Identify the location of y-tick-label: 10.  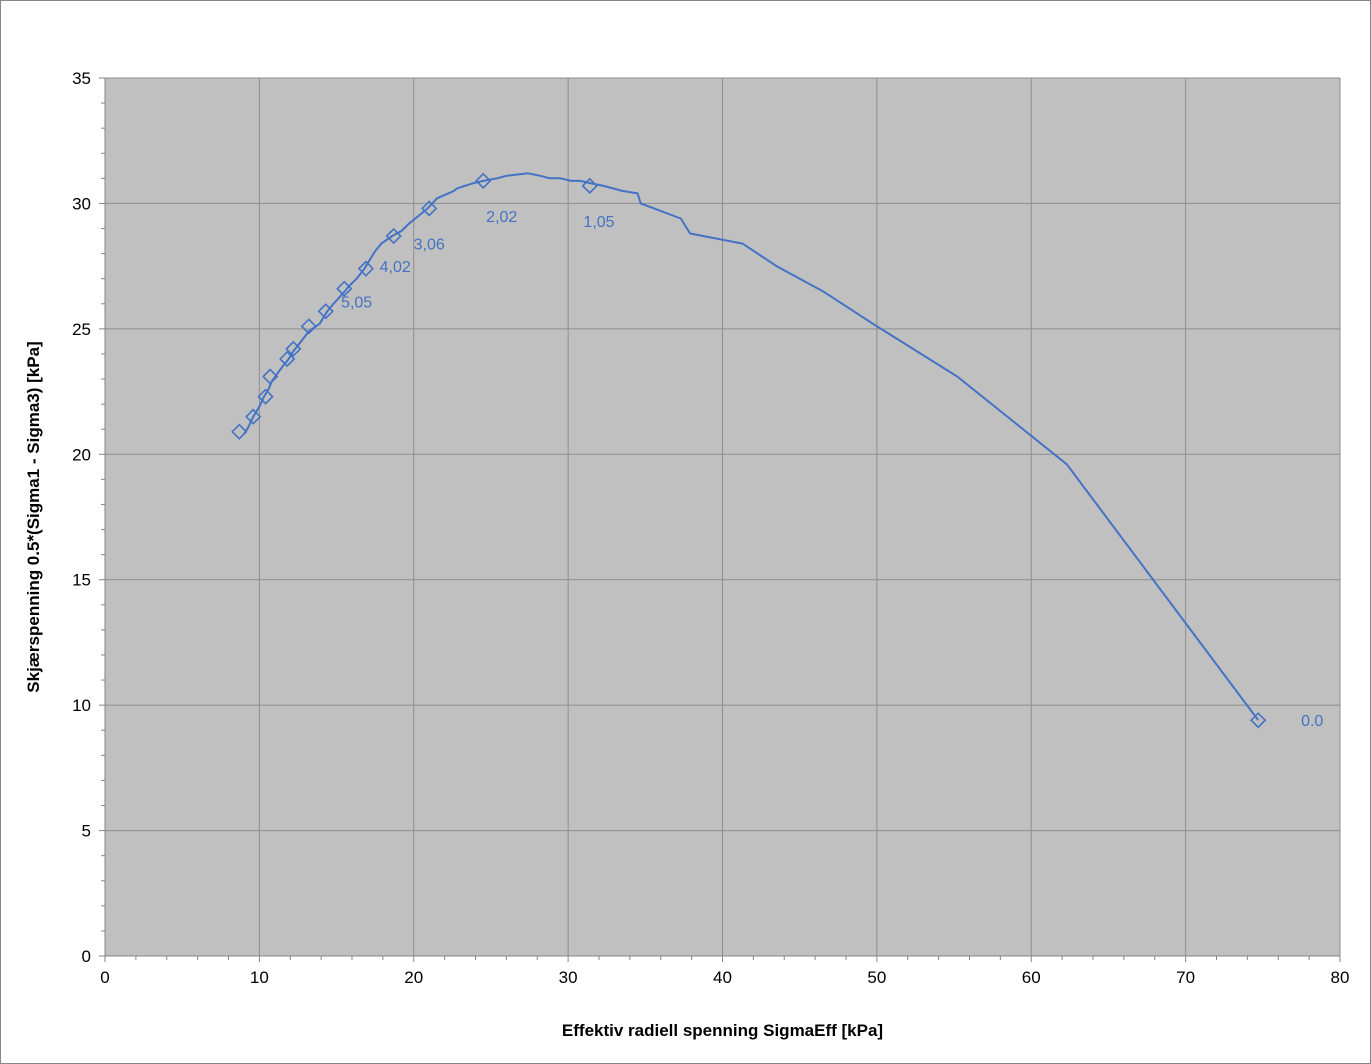
(81, 705).